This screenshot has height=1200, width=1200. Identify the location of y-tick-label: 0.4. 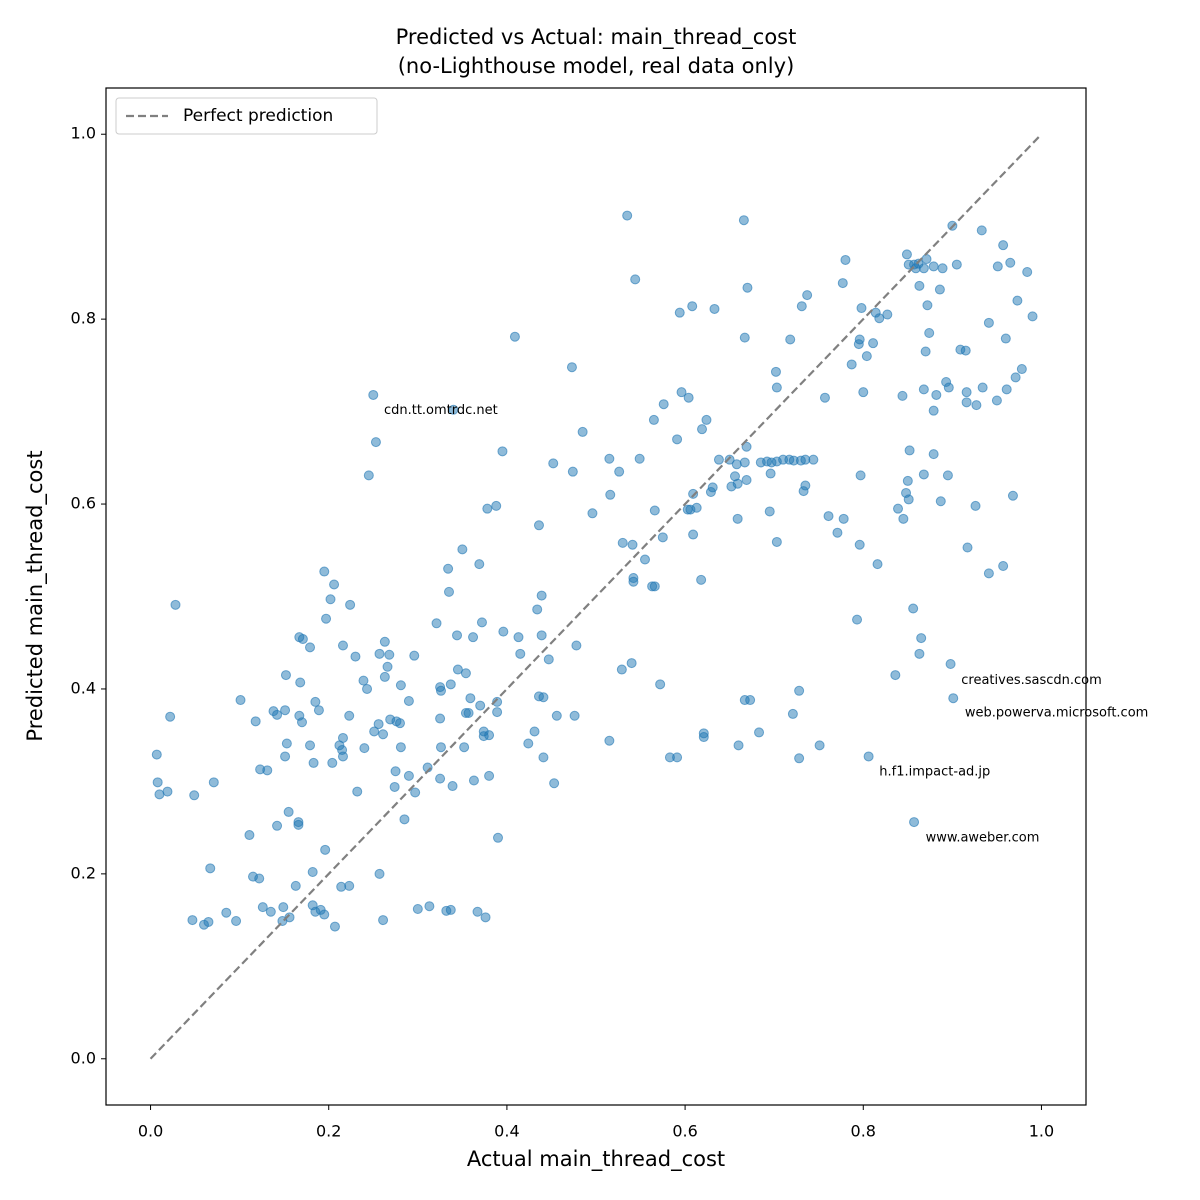
(83, 687).